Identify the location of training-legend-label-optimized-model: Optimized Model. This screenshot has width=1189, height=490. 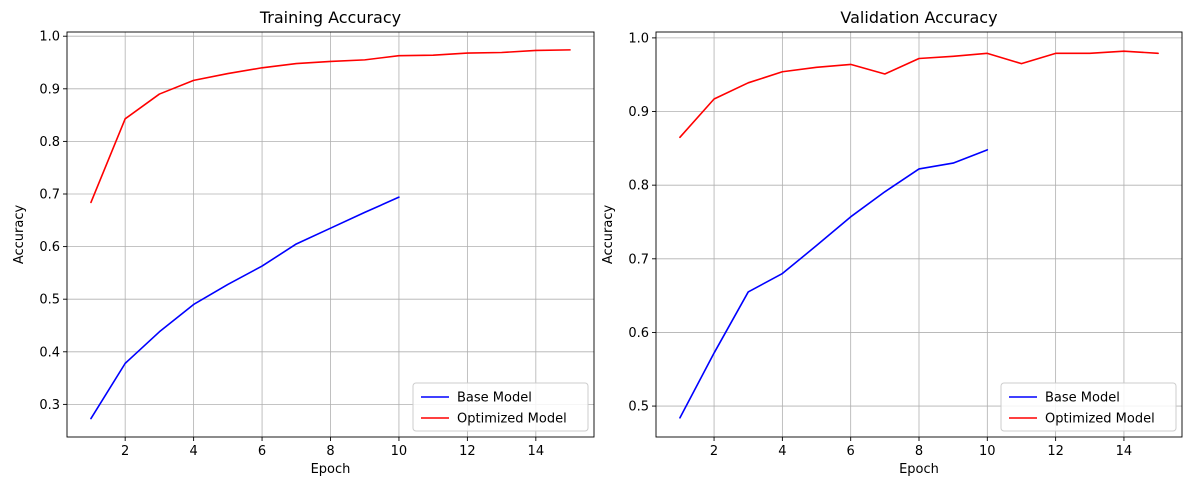
(512, 419).